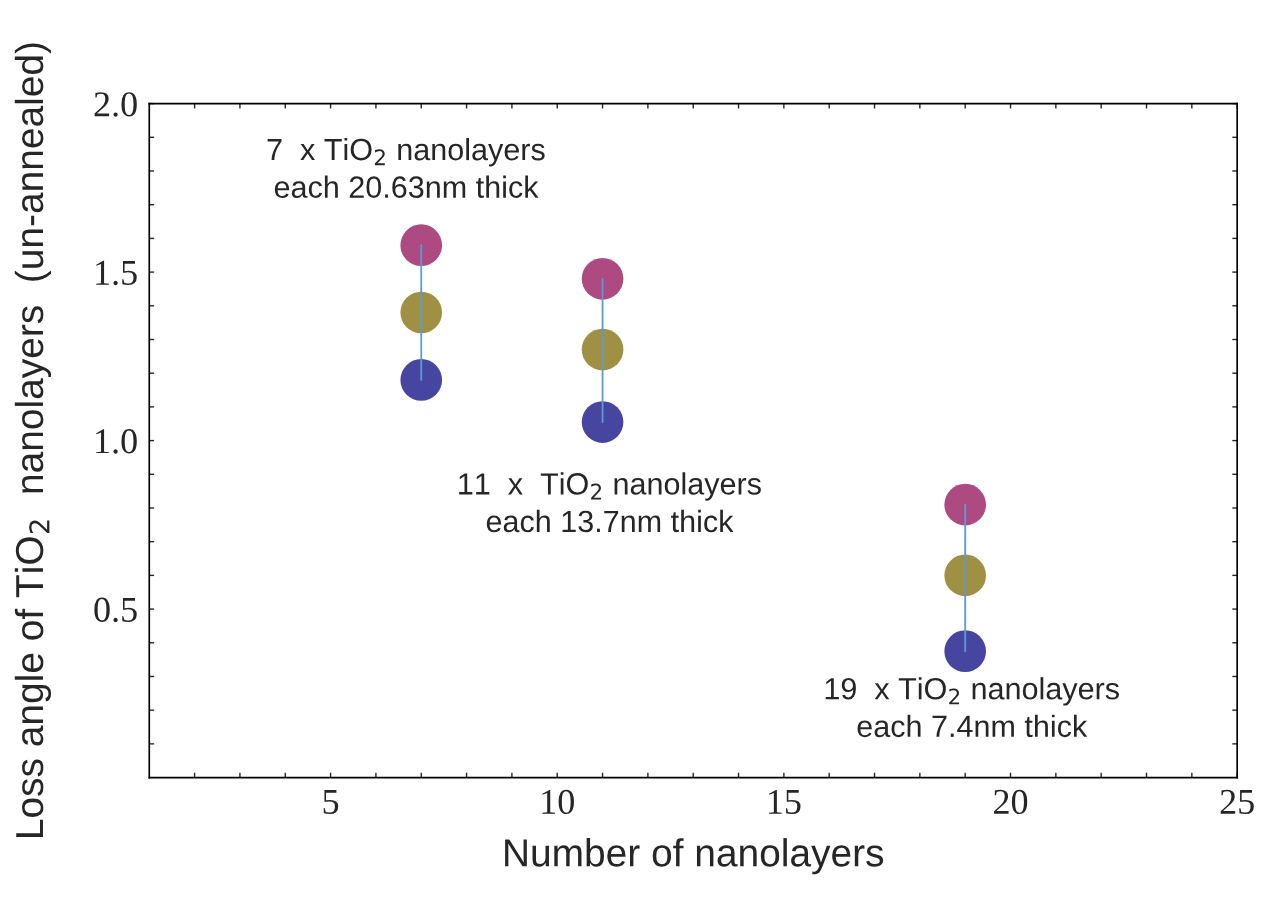 Image resolution: width=1265 pixels, height=901 pixels. Describe the element at coordinates (116, 273) in the screenshot. I see `y-tick-label: 1.5` at that location.